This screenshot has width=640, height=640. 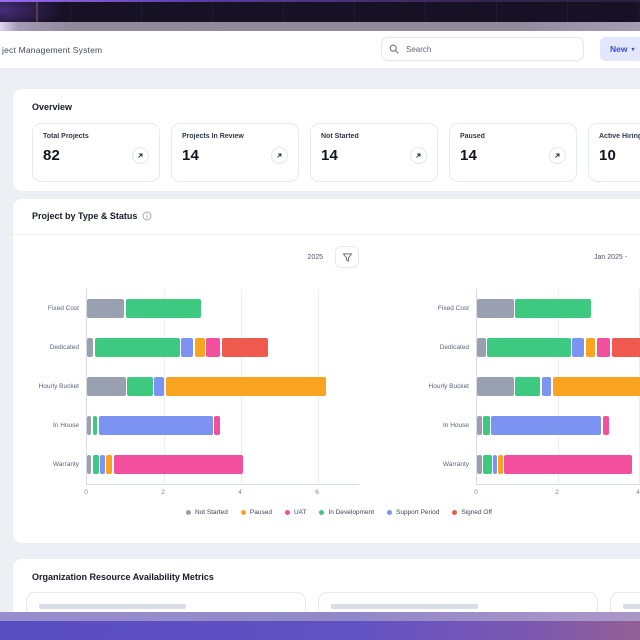 I want to click on category-label: Fixed Cost, so click(x=453, y=308).